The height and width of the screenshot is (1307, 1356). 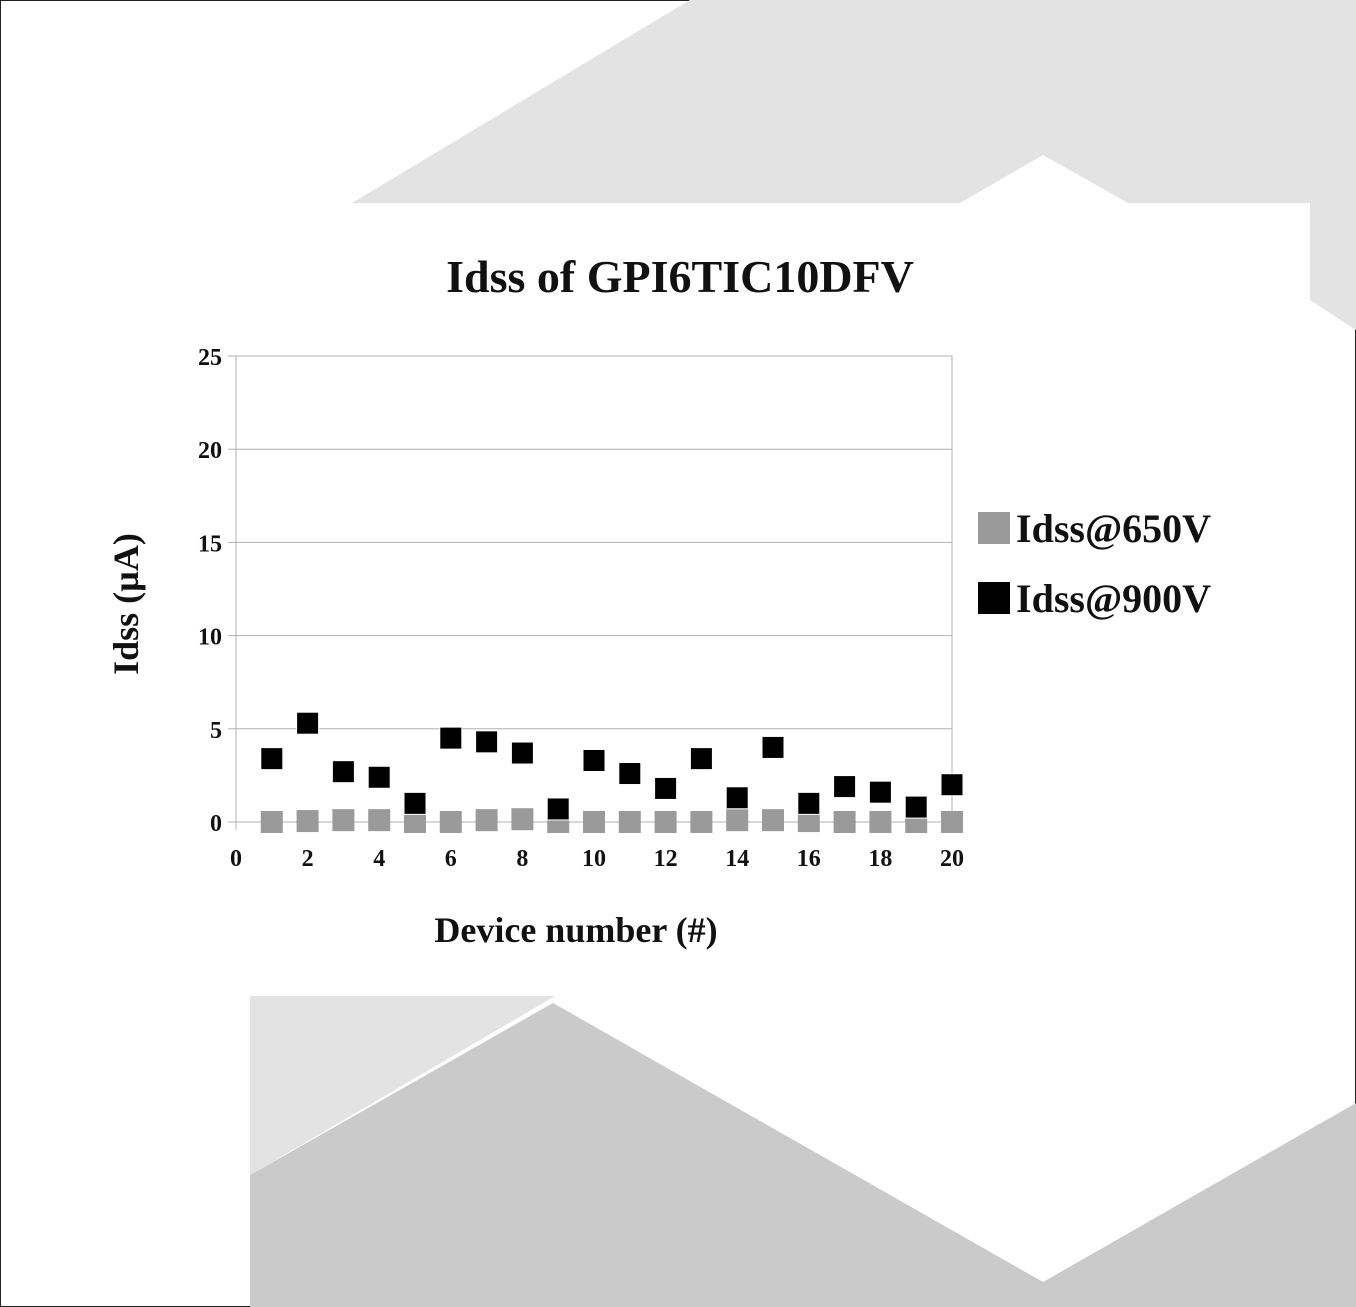 I want to click on x-tick-label-6: 6, so click(x=451, y=859).